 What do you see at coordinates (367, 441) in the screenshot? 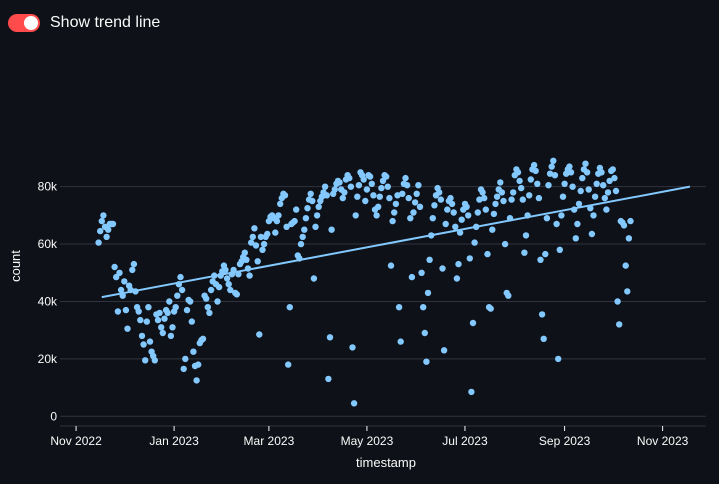
I see `x-tick-label: May 2023` at bounding box center [367, 441].